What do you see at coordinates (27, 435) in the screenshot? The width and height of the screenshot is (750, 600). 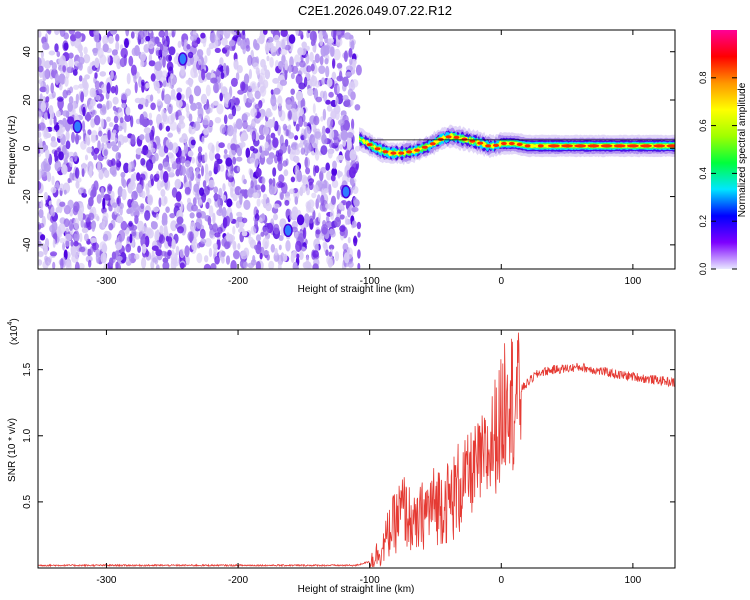 I see `snr-y-tick-label: 1.0` at bounding box center [27, 435].